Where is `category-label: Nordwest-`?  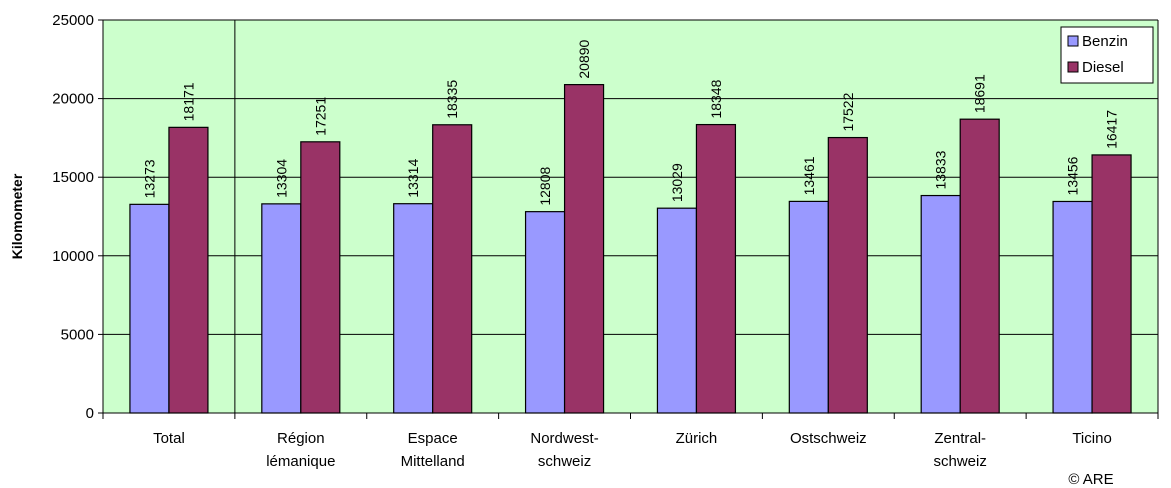 category-label: Nordwest- is located at coordinates (564, 438).